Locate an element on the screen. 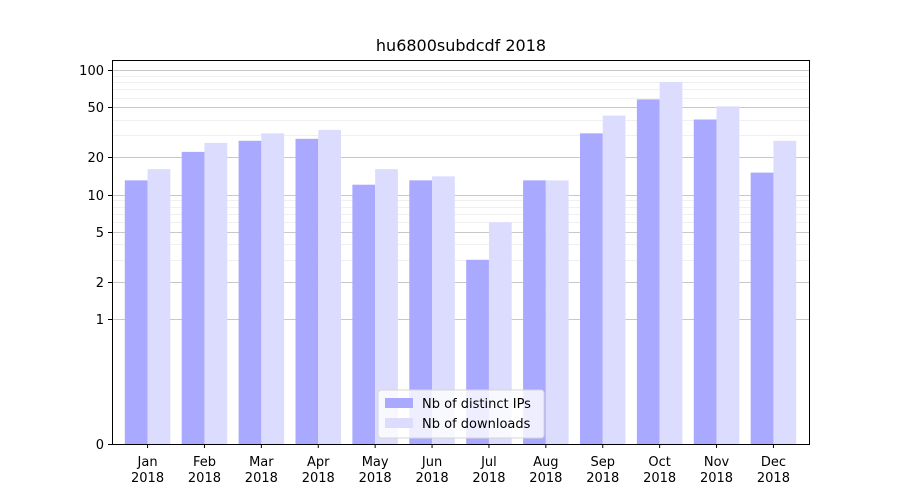 Image resolution: width=900 pixels, height=500 pixels. x-tick-label-month: Aug is located at coordinates (545, 462).